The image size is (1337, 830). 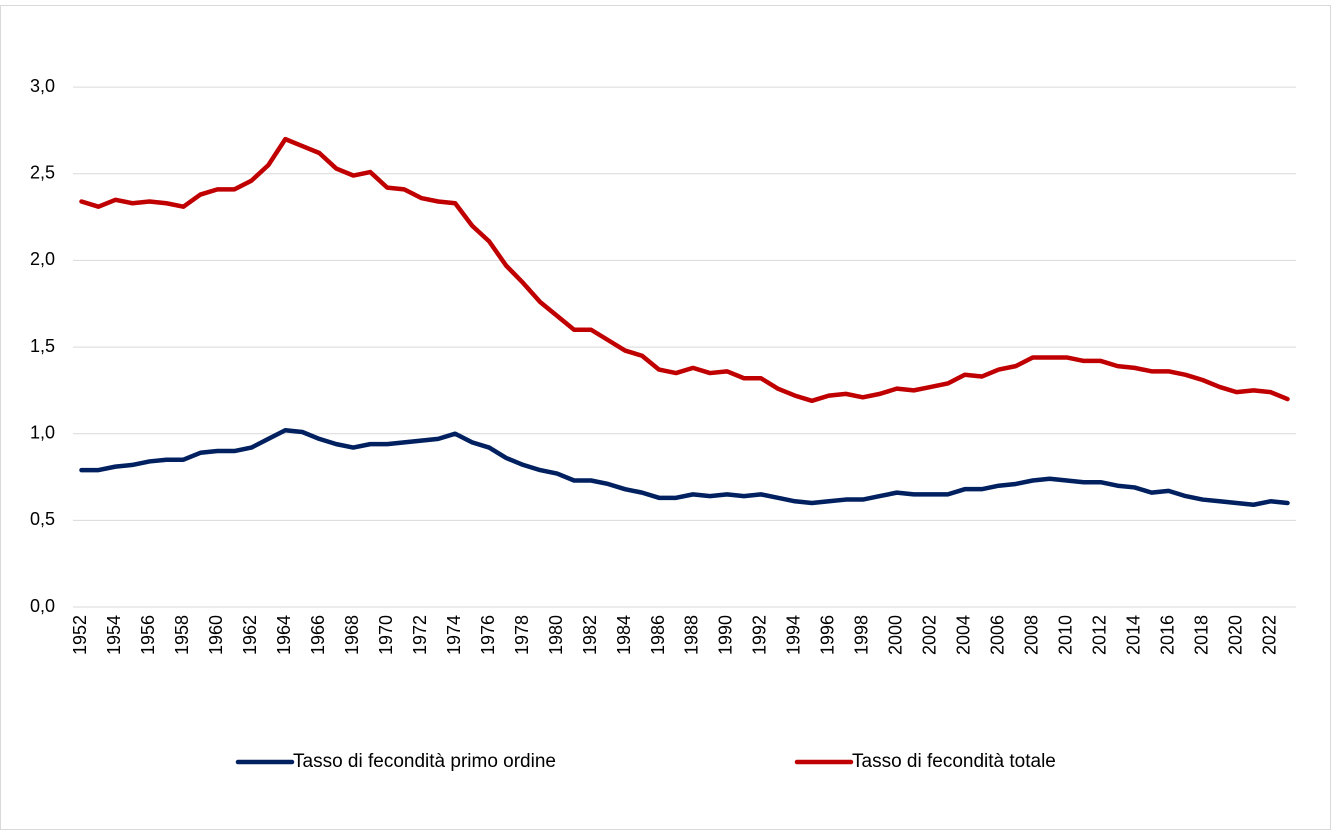 What do you see at coordinates (42, 432) in the screenshot?
I see `y-tick-label: 1,0` at bounding box center [42, 432].